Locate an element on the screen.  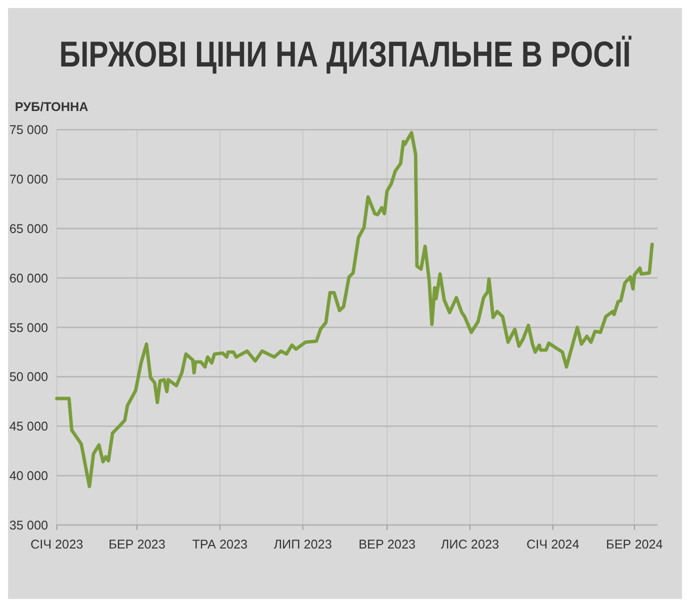
x-tick-label: ЛИС 2023 is located at coordinates (470, 544).